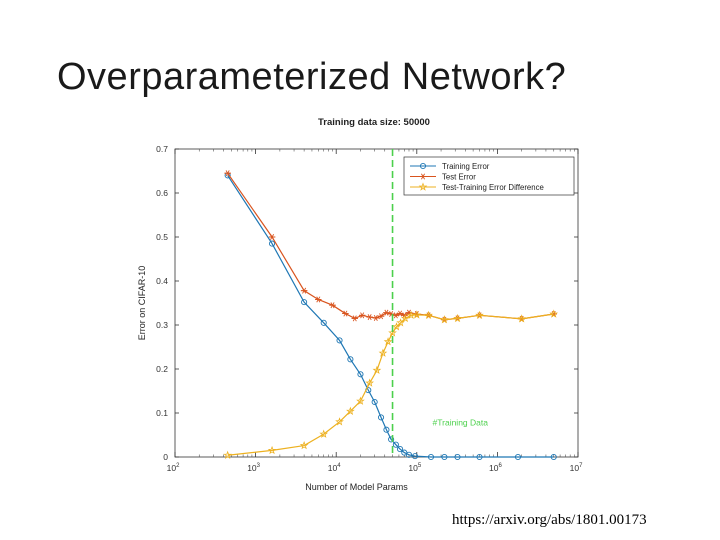 The height and width of the screenshot is (540, 720). Describe the element at coordinates (461, 422) in the screenshot. I see `training-data-label: #Training Data` at that location.